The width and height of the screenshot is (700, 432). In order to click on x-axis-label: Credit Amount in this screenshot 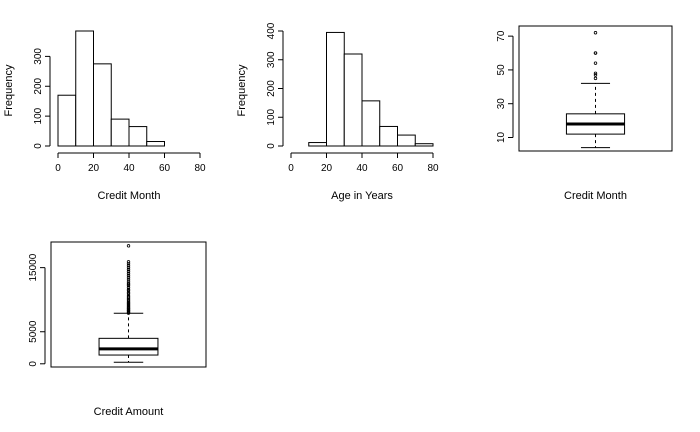, I will do `click(129, 412)`.